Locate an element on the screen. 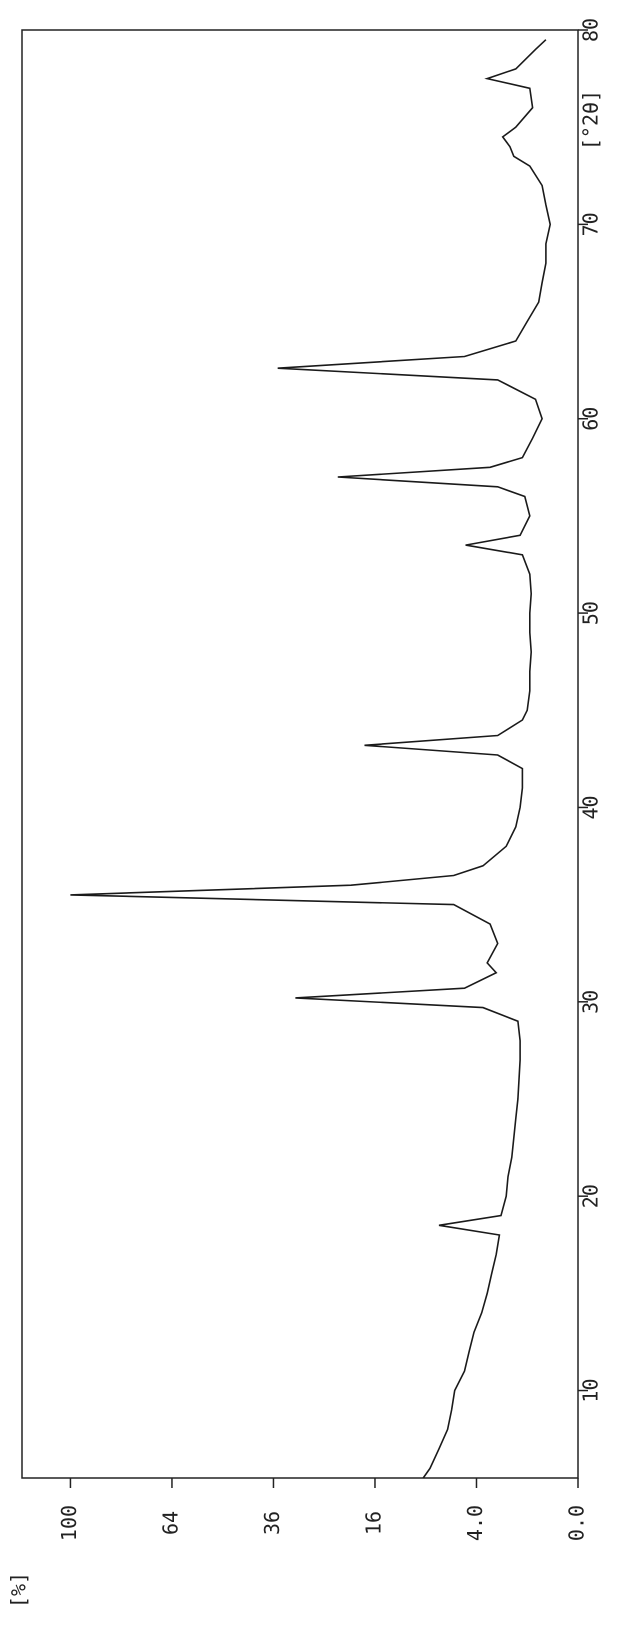  x-tick-label: 10 is located at coordinates (591, 1390).